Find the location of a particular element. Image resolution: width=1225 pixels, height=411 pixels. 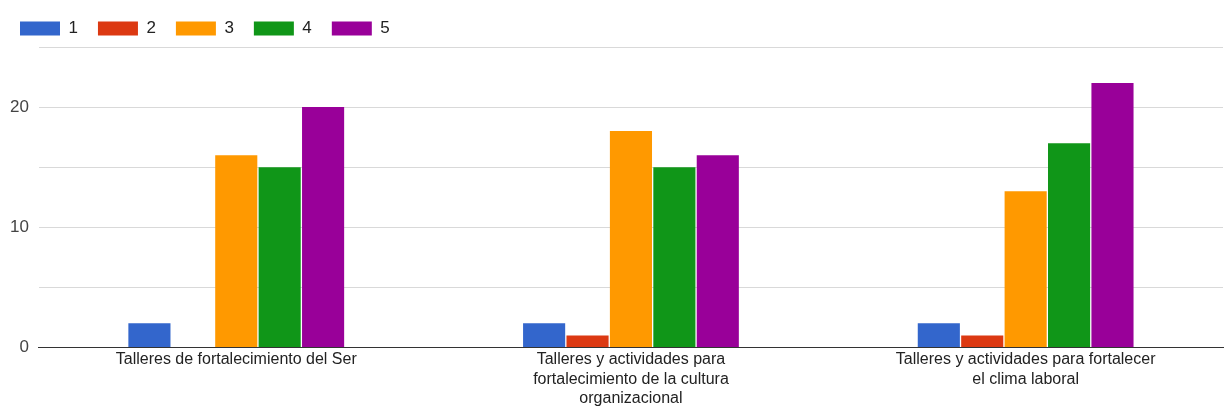

y-tick-label: 10 is located at coordinates (19, 226).